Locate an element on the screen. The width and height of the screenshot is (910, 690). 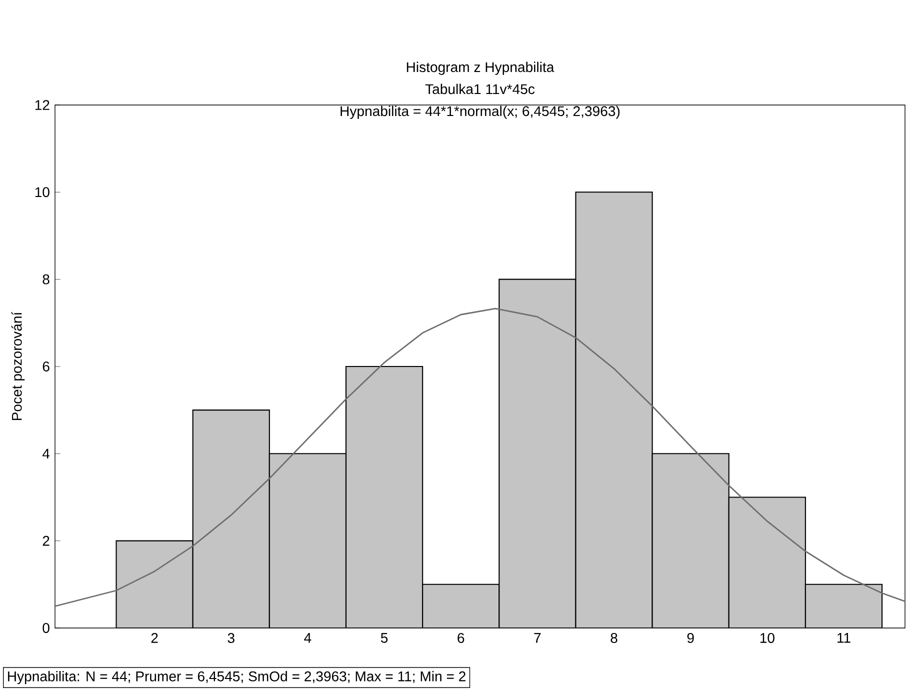
x-tick-label: 11 is located at coordinates (844, 638).